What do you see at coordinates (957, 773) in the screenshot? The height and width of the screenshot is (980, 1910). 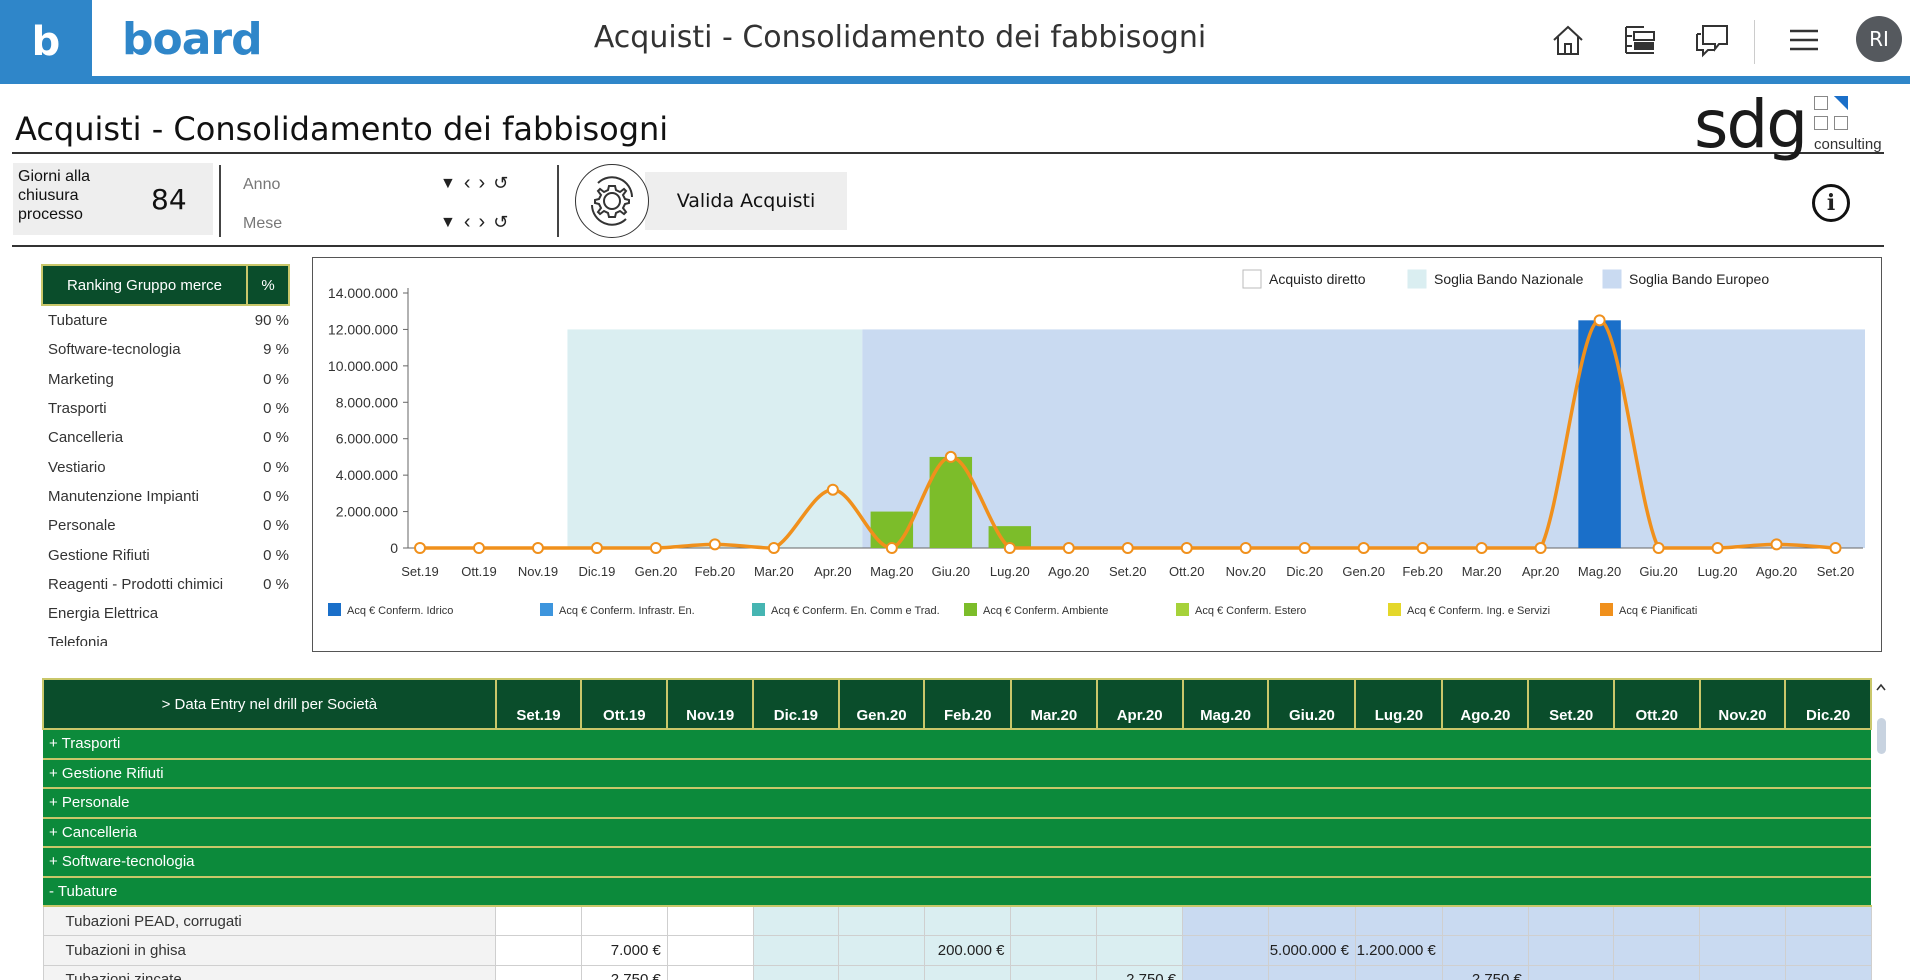 I see `grid-group-row: + Gestione Rifiuti` at bounding box center [957, 773].